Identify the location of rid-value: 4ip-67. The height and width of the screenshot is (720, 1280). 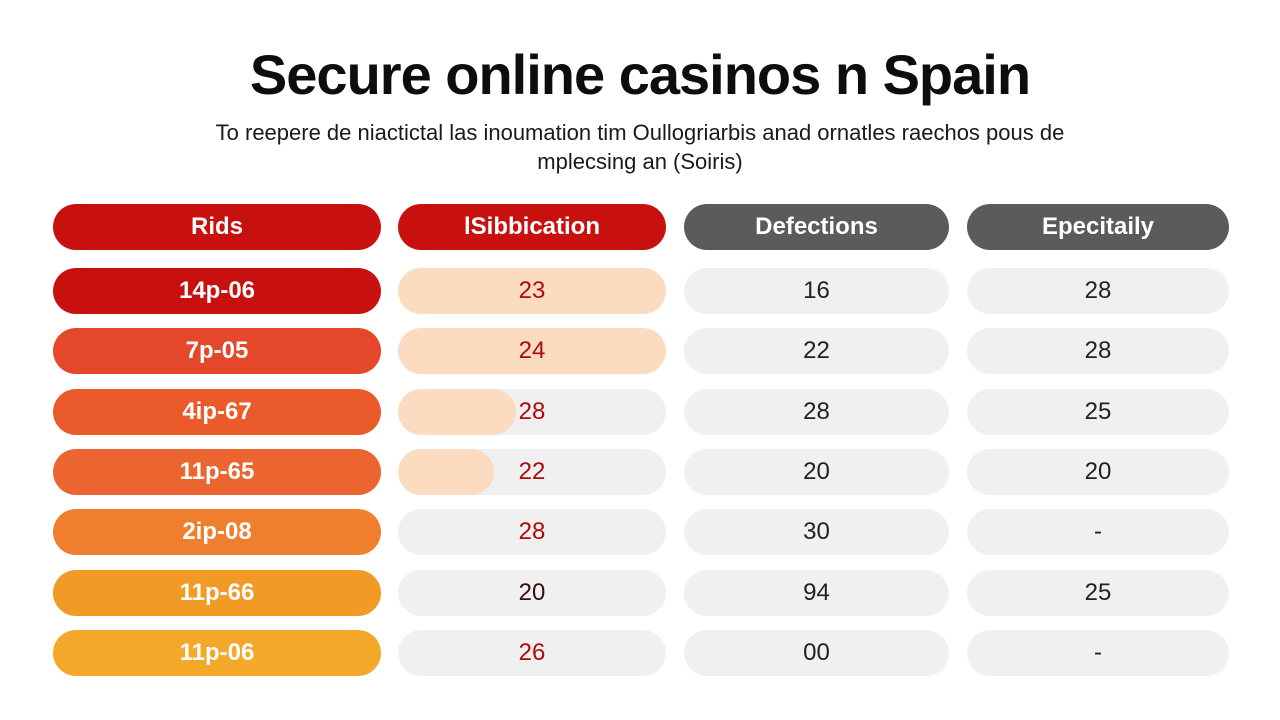
(217, 411).